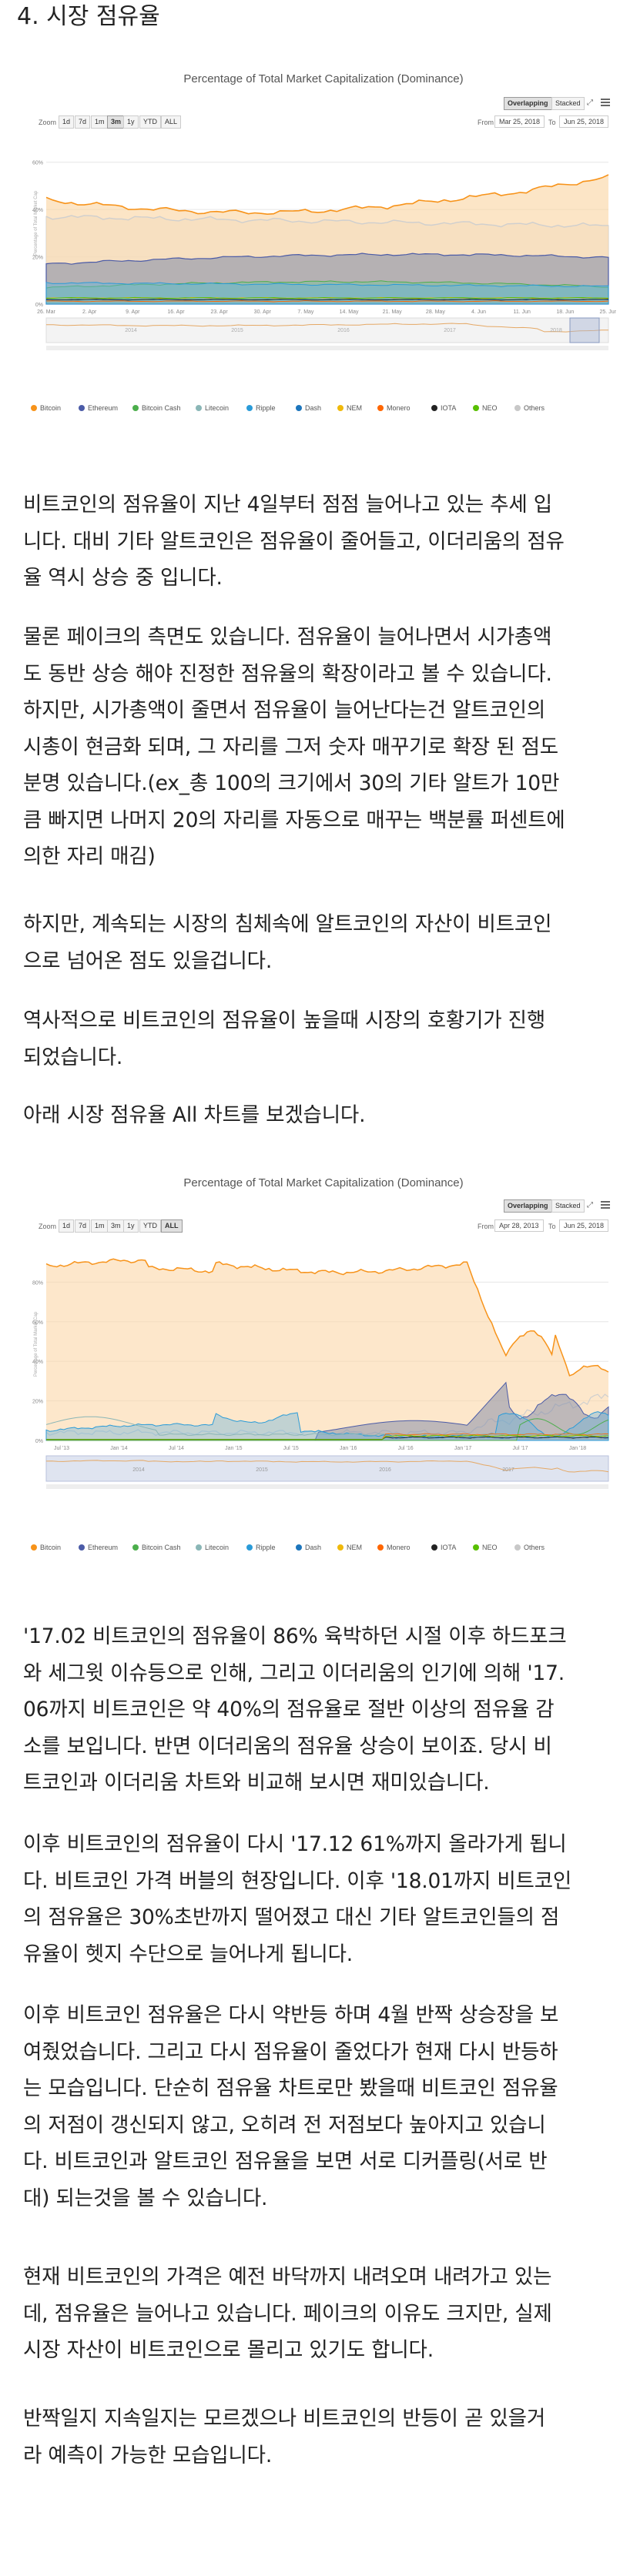 This screenshot has width=620, height=2576. Describe the element at coordinates (392, 312) in the screenshot. I see `x-tick-label: 21. May` at that location.